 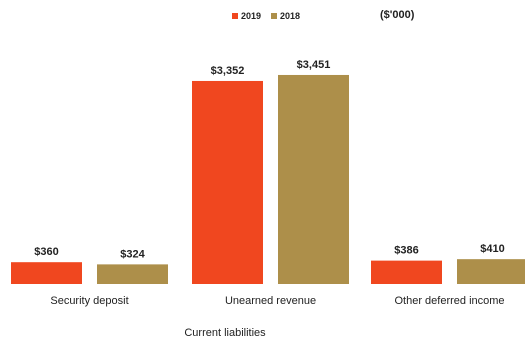 I want to click on category-label-2: Other deferred income, so click(x=449, y=301).